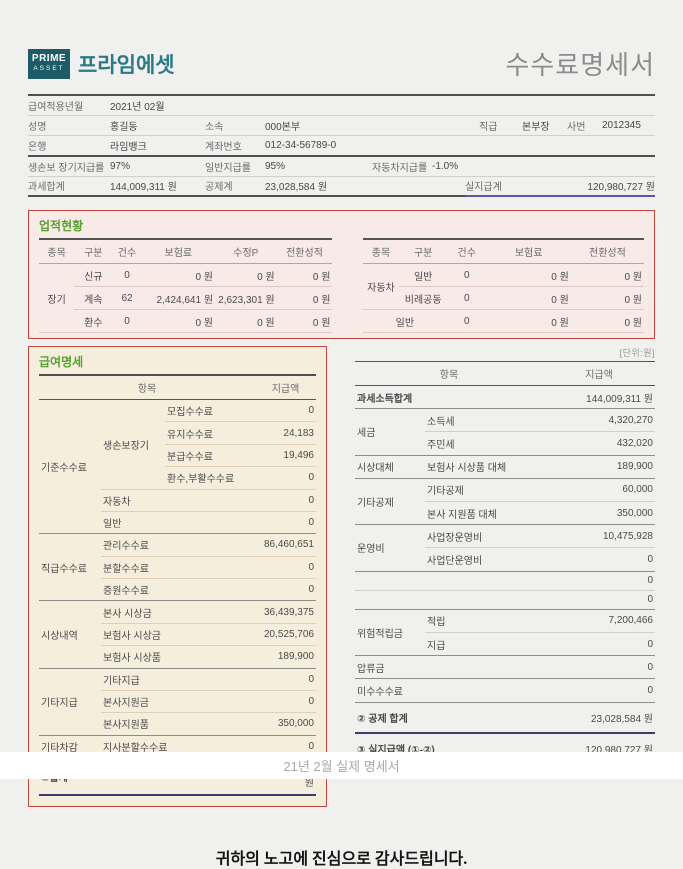 This screenshot has height=869, width=683. I want to click on table-row: 환수,부활수수료 0, so click(177, 478).